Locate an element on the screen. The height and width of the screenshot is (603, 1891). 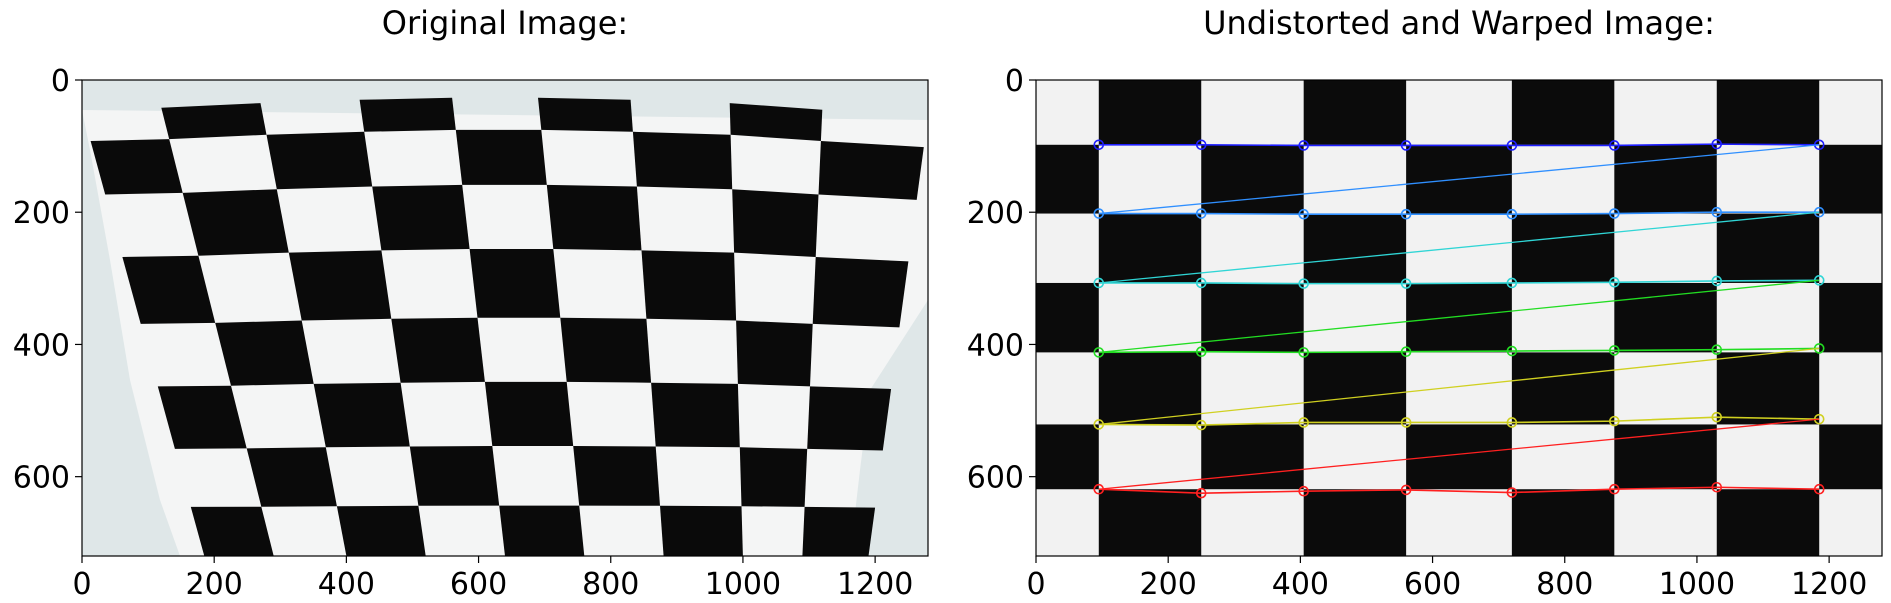
warped-x-tick-label: 1000 is located at coordinates (1697, 584).